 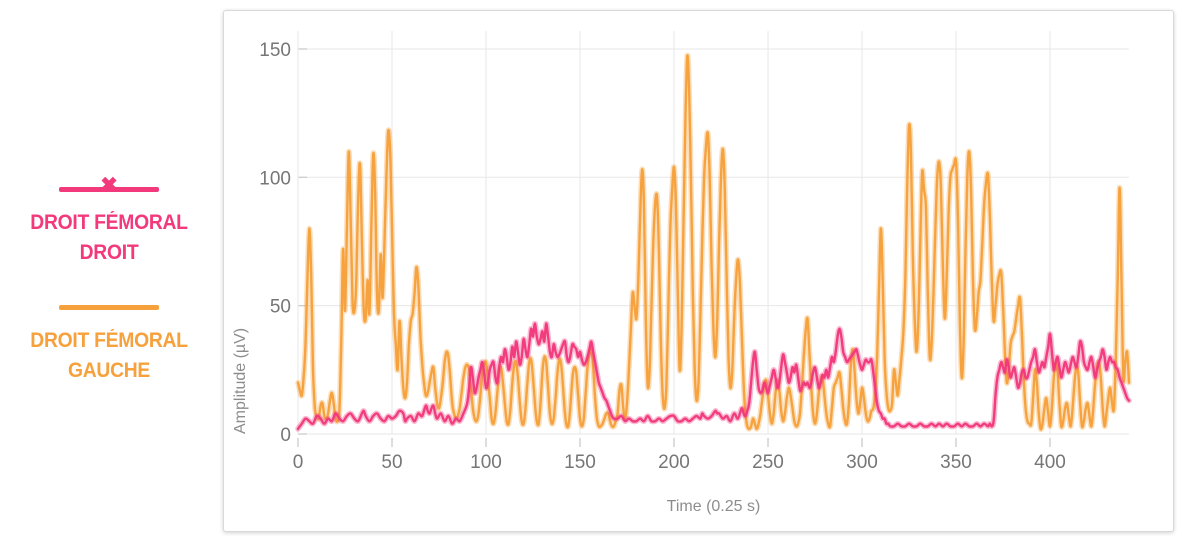 I want to click on legend-item-droit-femoral-gauche: DROIT FÉMORAL GAUCHE, so click(x=109, y=341).